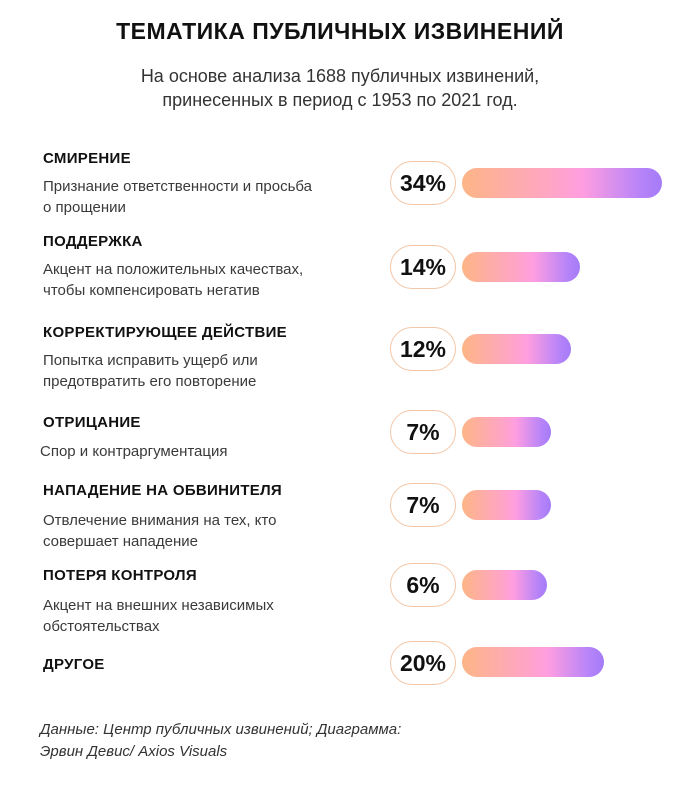 The height and width of the screenshot is (788, 680). Describe the element at coordinates (150, 360) in the screenshot. I see `description-line: Попытка исправить ущерб или` at that location.